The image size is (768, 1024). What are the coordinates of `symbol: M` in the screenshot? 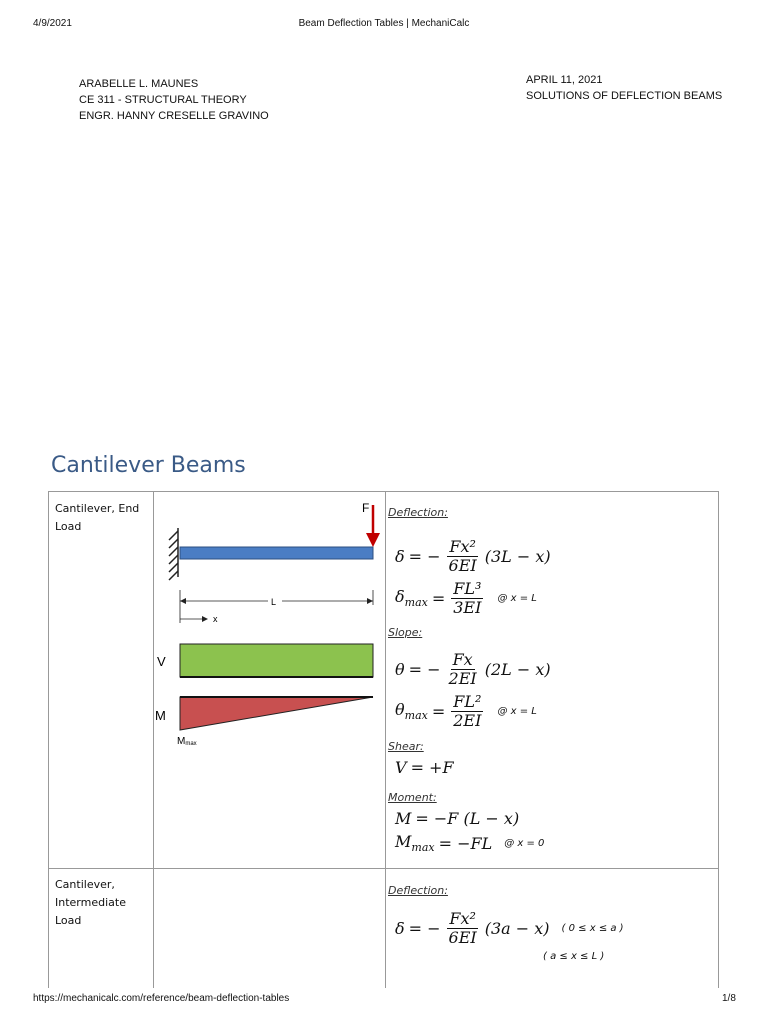 It's located at (403, 818).